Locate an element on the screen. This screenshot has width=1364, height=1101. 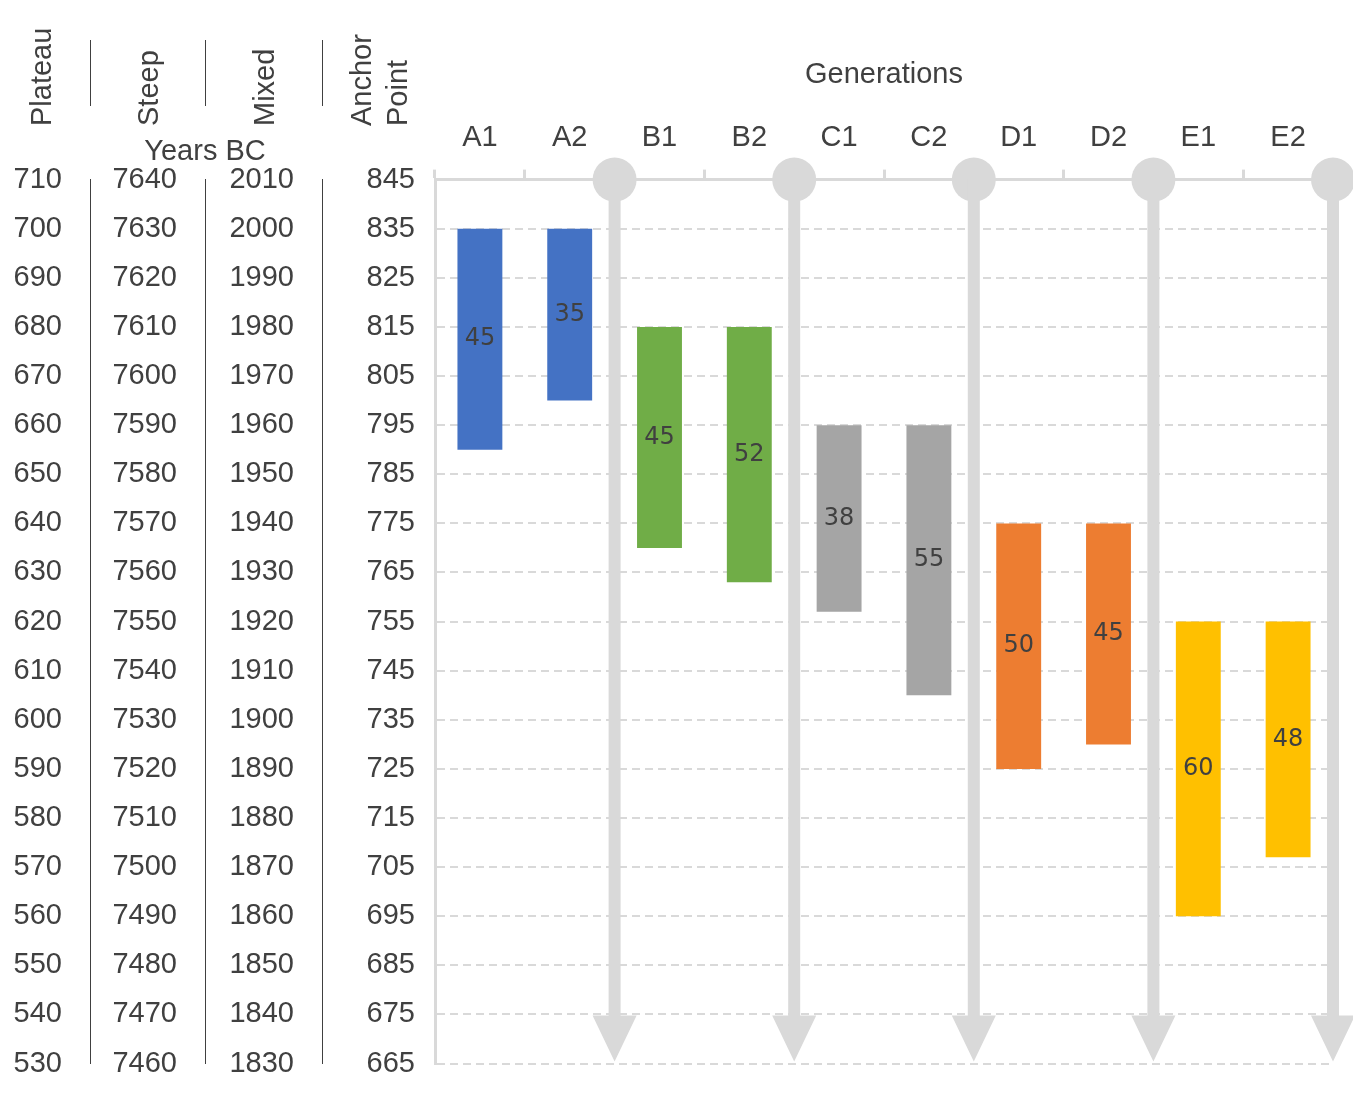
data-label: 35 is located at coordinates (569, 312).